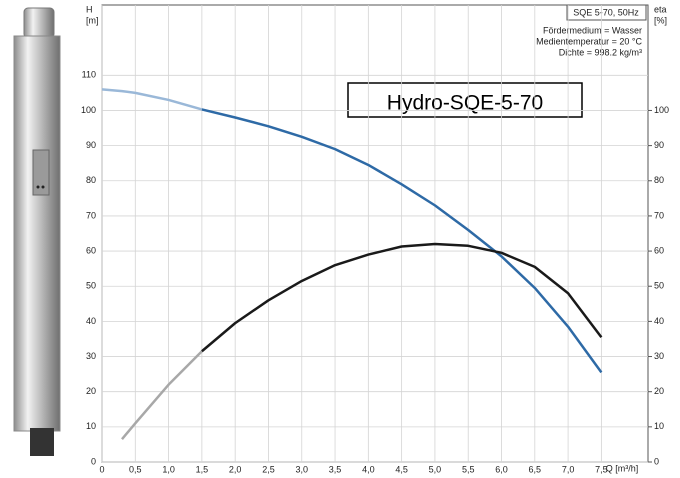  I want to click on y-tick-label: 0, so click(93, 461).